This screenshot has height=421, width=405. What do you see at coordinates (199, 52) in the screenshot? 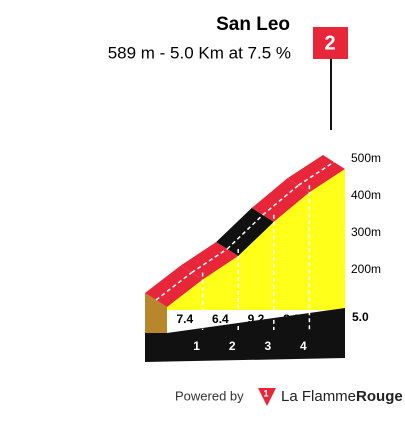
I see `chart-subtitle: 589 m - 5.0 Km at 7.5 %` at bounding box center [199, 52].